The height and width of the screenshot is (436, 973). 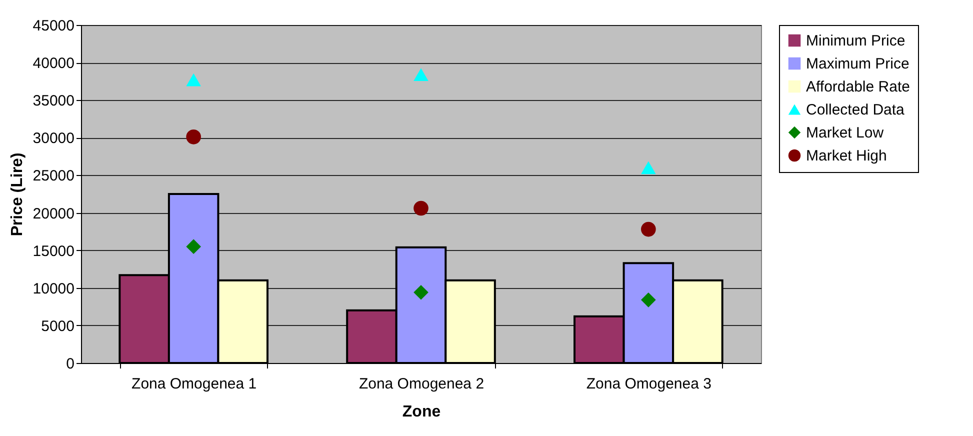 I want to click on x-tick-label: Zona Omogenea 2, so click(x=421, y=384).